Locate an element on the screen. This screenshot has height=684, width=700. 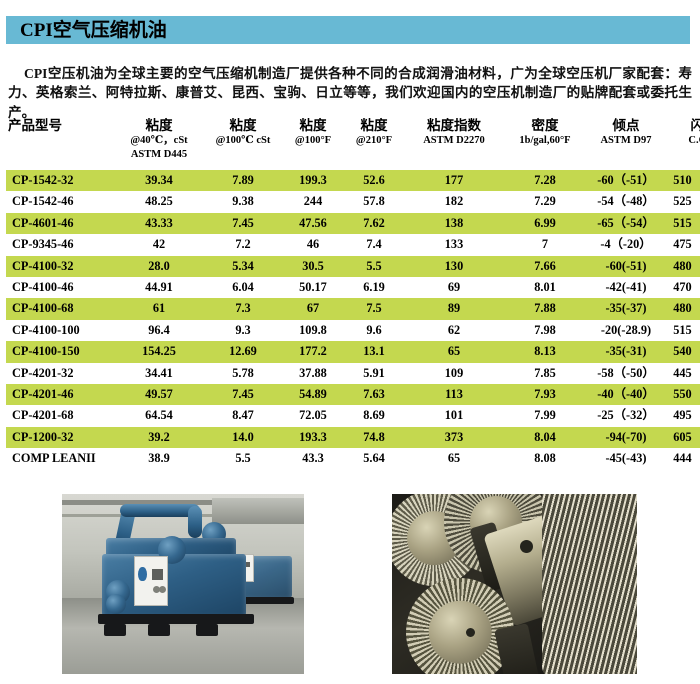
cell-viscosity-210f: 5.64 is located at coordinates (374, 459).